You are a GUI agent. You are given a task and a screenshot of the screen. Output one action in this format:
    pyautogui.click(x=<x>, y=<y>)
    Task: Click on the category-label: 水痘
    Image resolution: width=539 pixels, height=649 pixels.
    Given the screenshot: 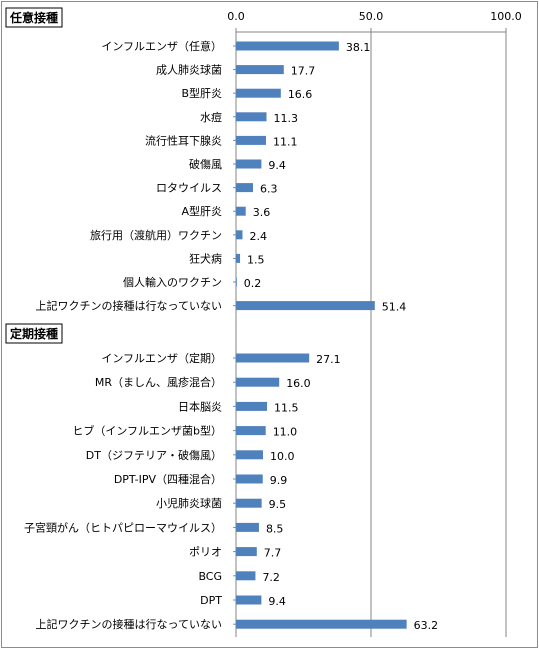 What is the action you would take?
    pyautogui.click(x=211, y=117)
    